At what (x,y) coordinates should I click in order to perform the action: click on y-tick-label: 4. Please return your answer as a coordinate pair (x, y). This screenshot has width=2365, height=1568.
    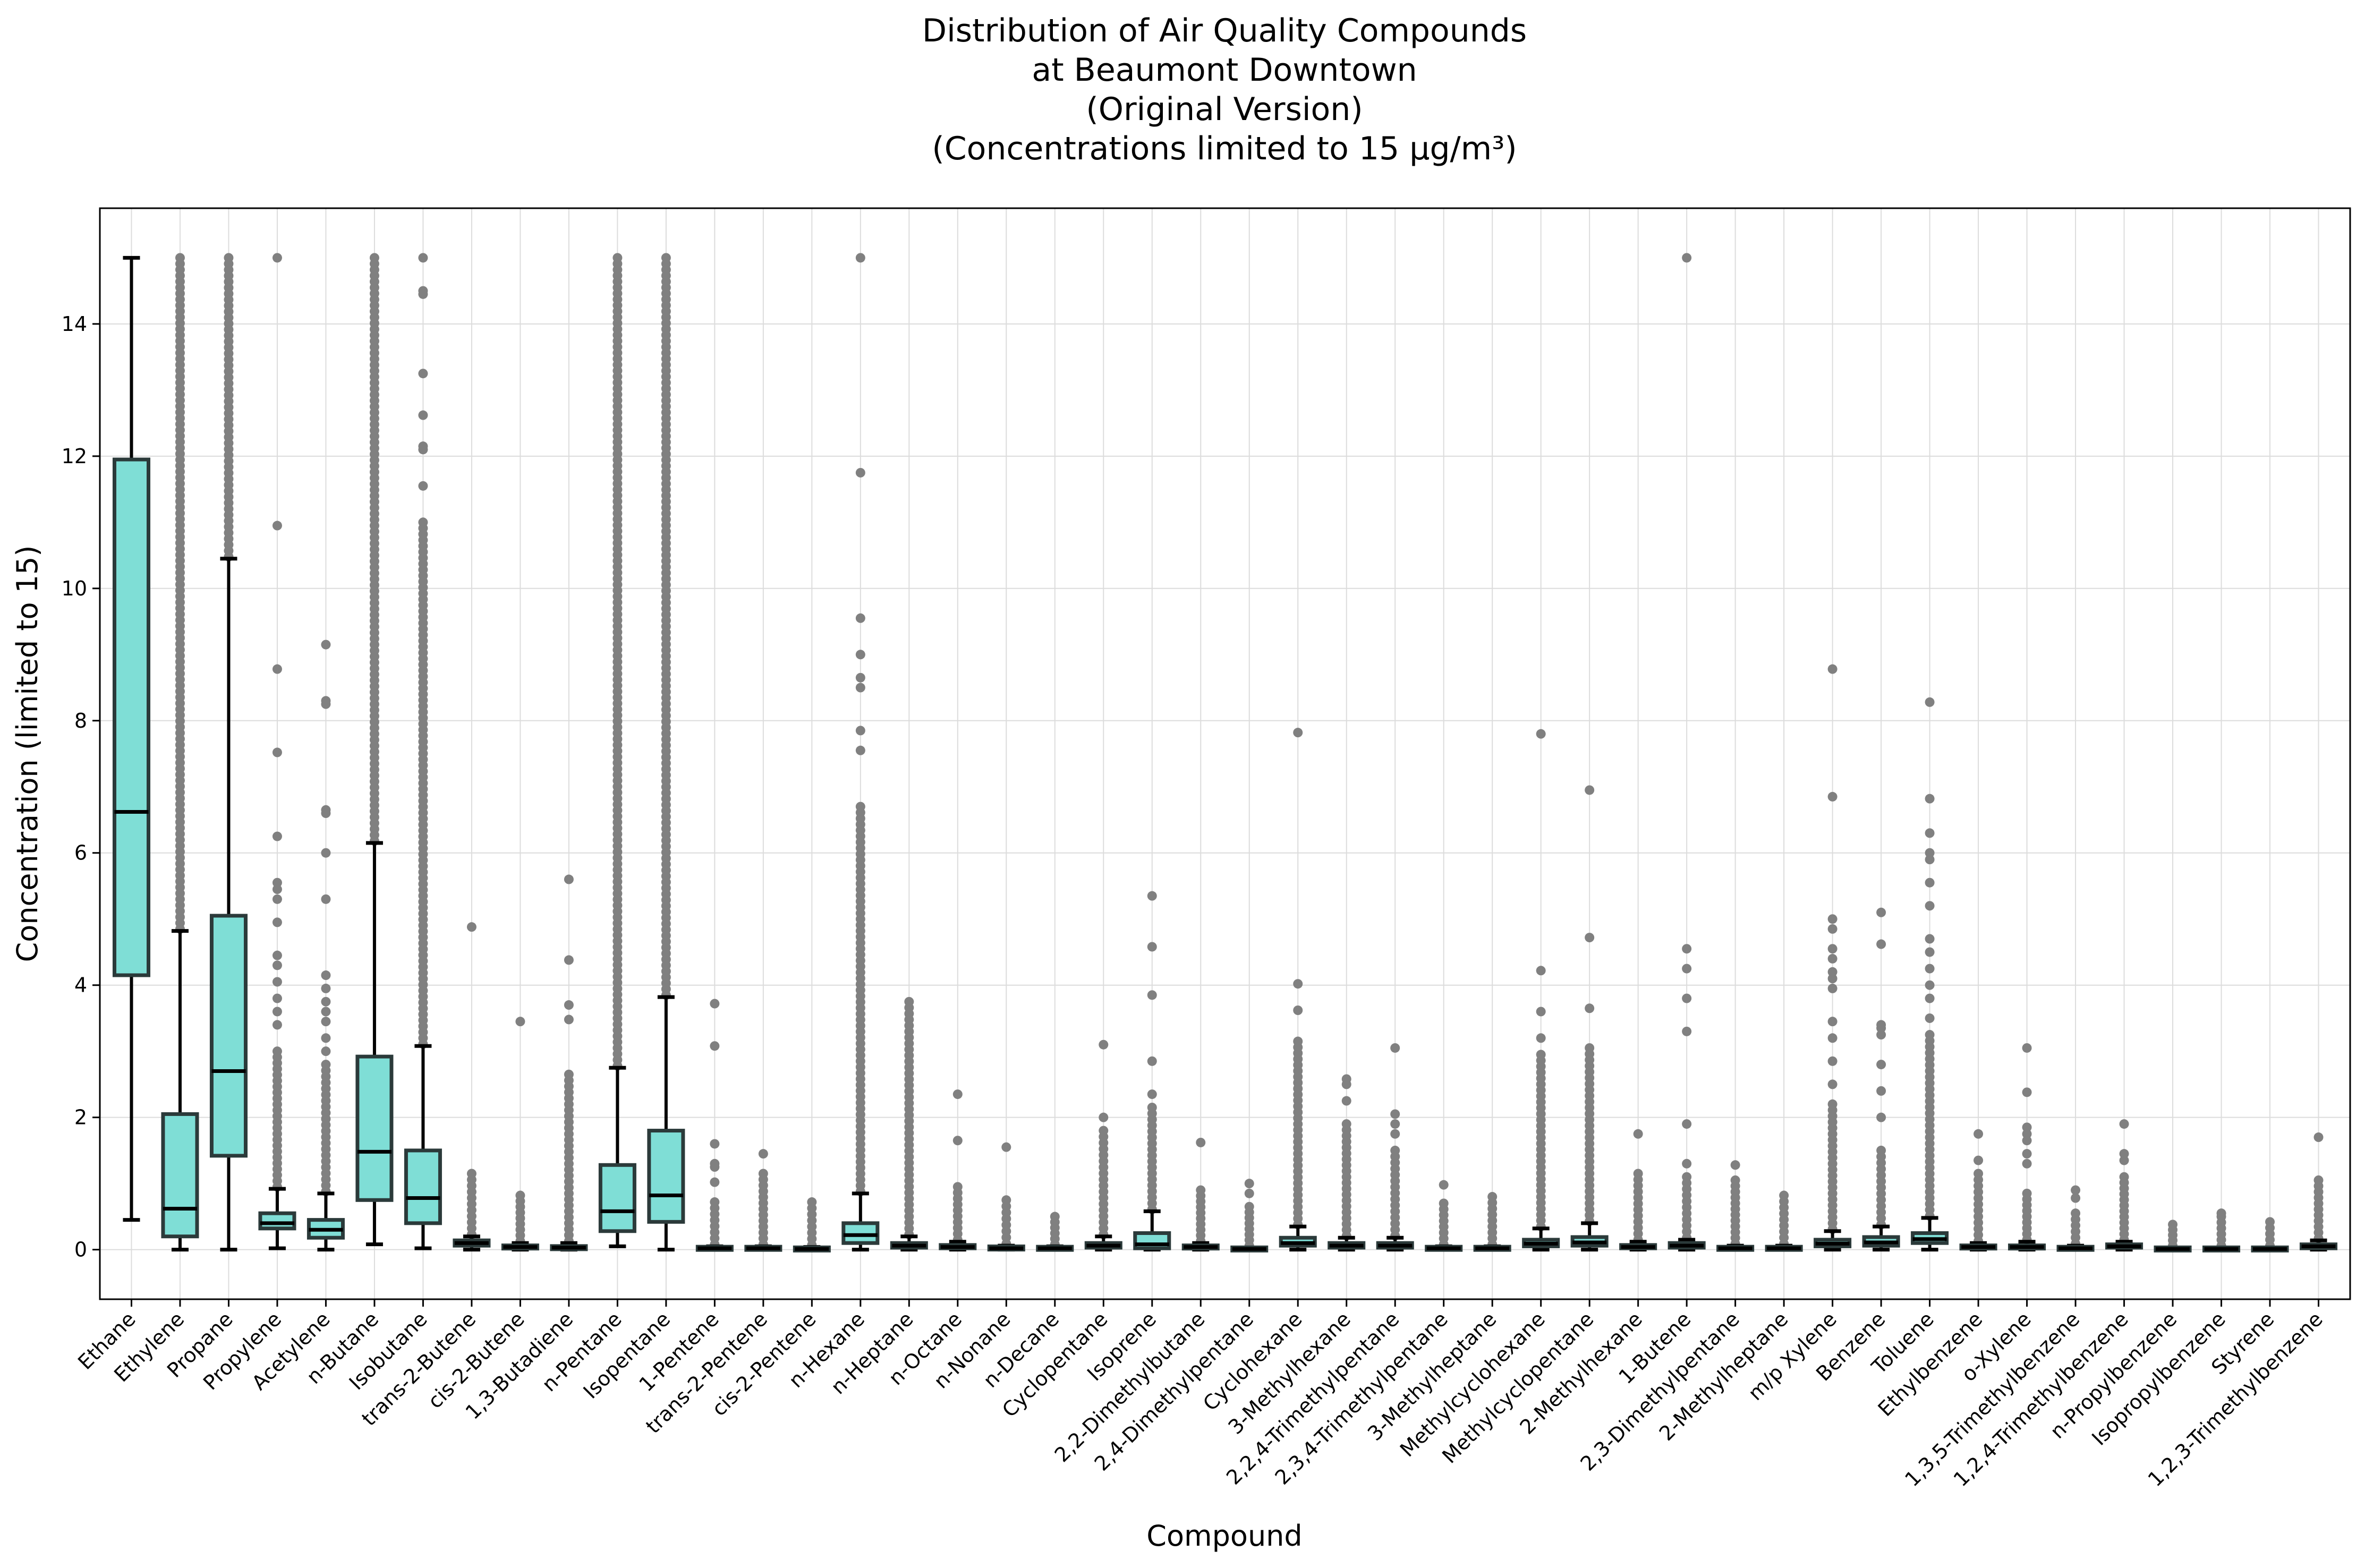
    Looking at the image, I should click on (80, 985).